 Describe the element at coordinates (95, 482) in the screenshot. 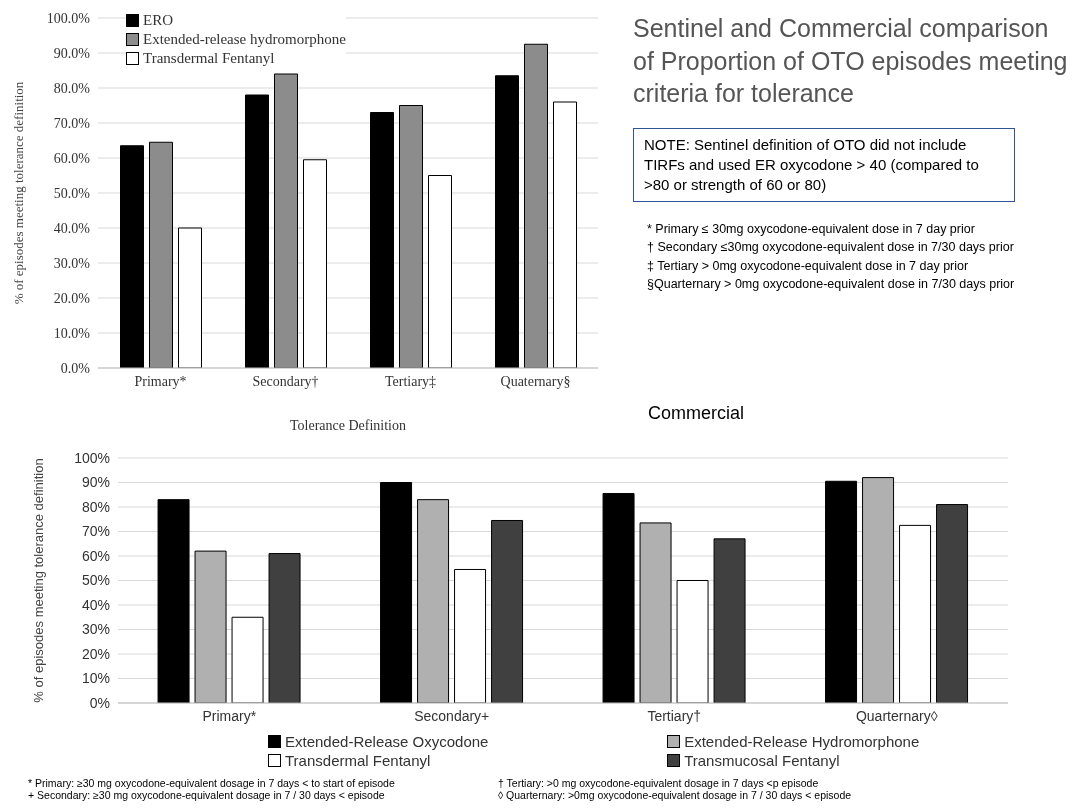

I see `y-tick-label: 90%` at that location.